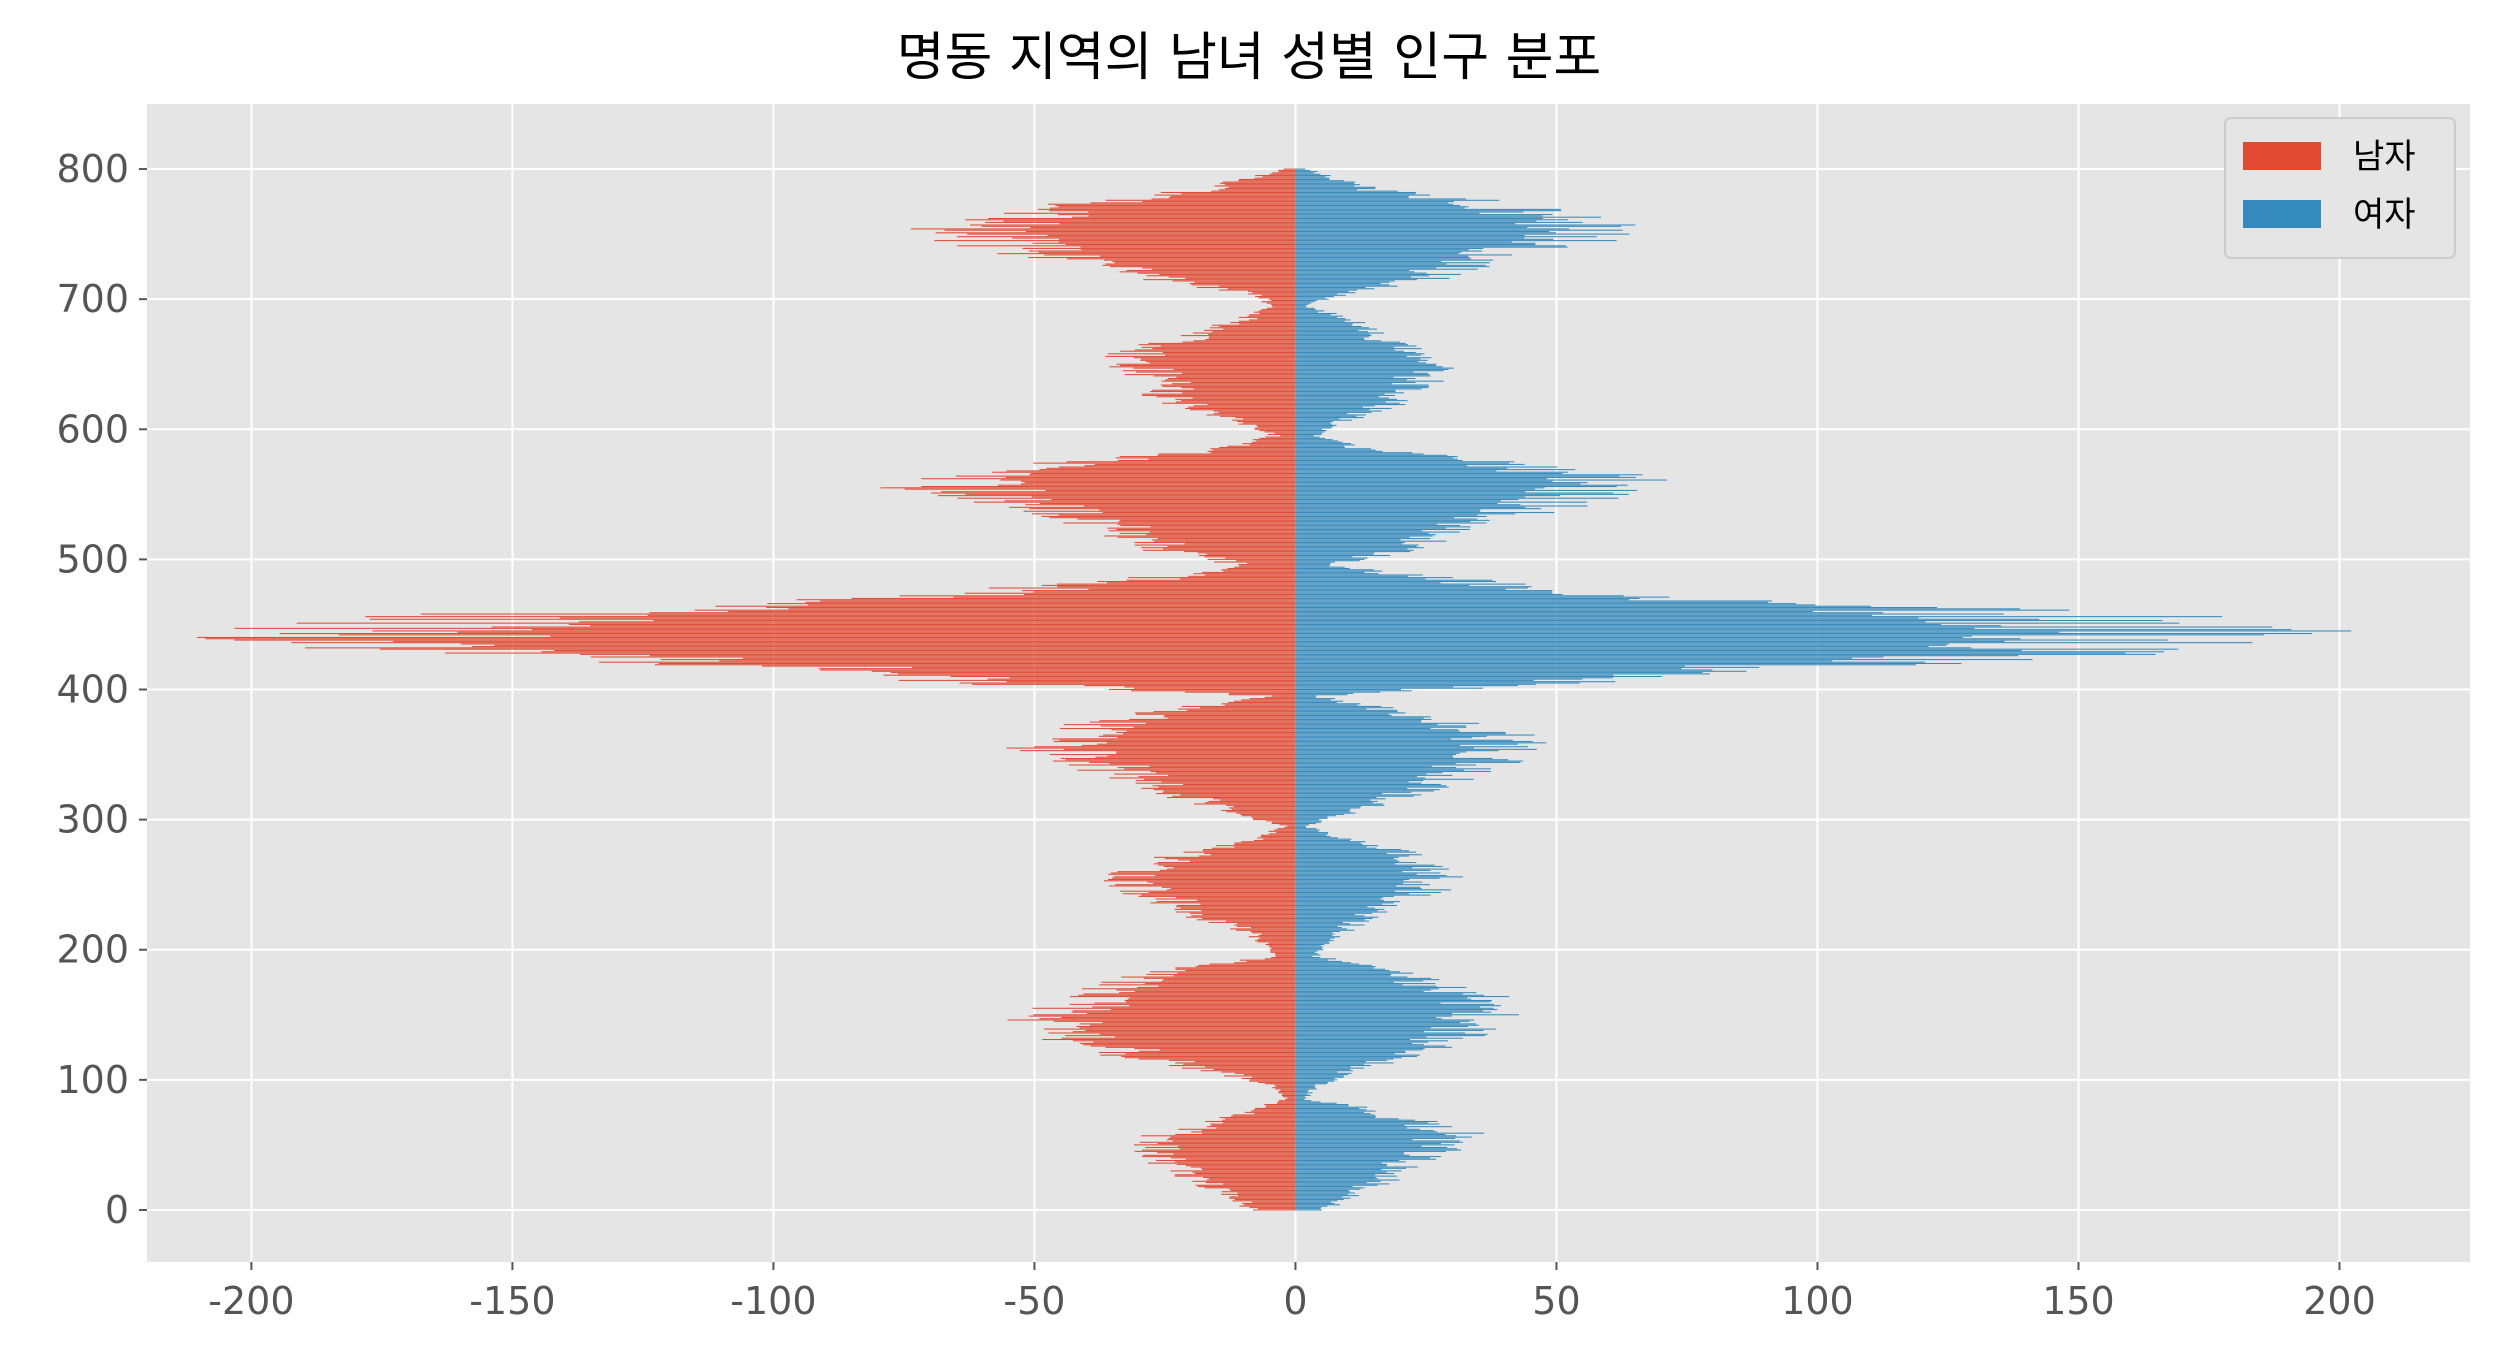 This screenshot has width=2499, height=1356. Describe the element at coordinates (1249, 58) in the screenshot. I see `chart-title: 명동 지역의 남녀 성별 인구 분포` at that location.